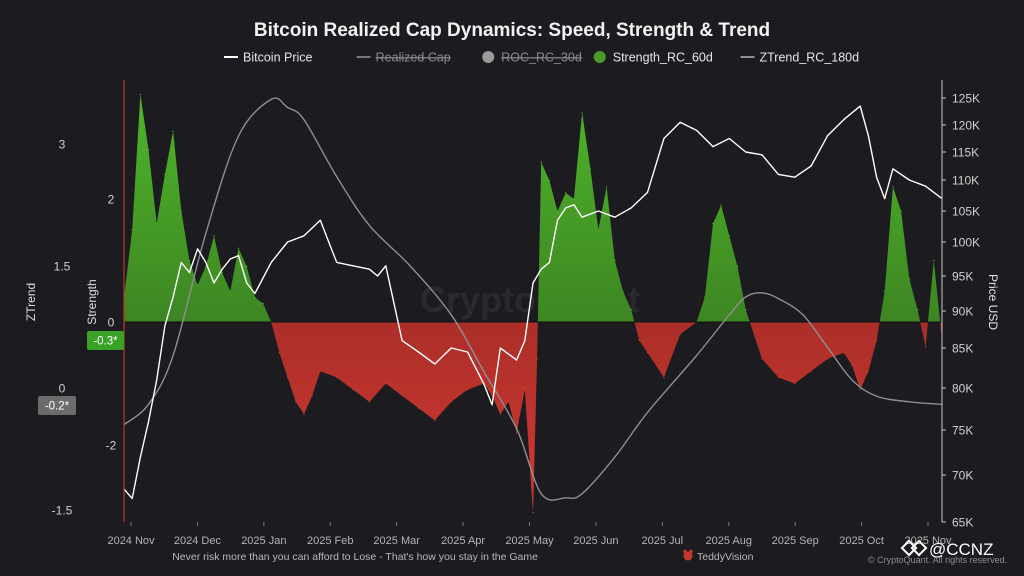 The height and width of the screenshot is (576, 1024). Describe the element at coordinates (62, 267) in the screenshot. I see `ztrend-tick-label: 1.5` at that location.